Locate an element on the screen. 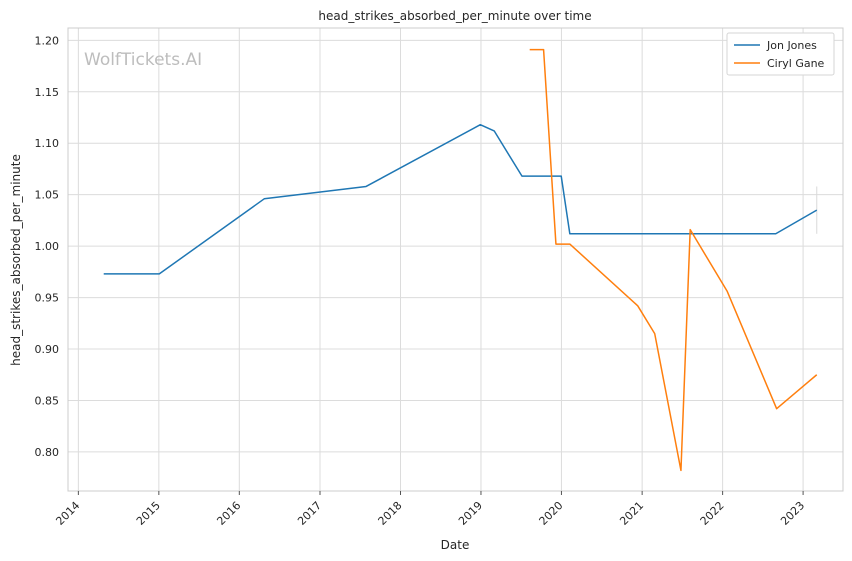 The image size is (852, 561). legend: Jon Jones Ciryl Gane is located at coordinates (780, 54).